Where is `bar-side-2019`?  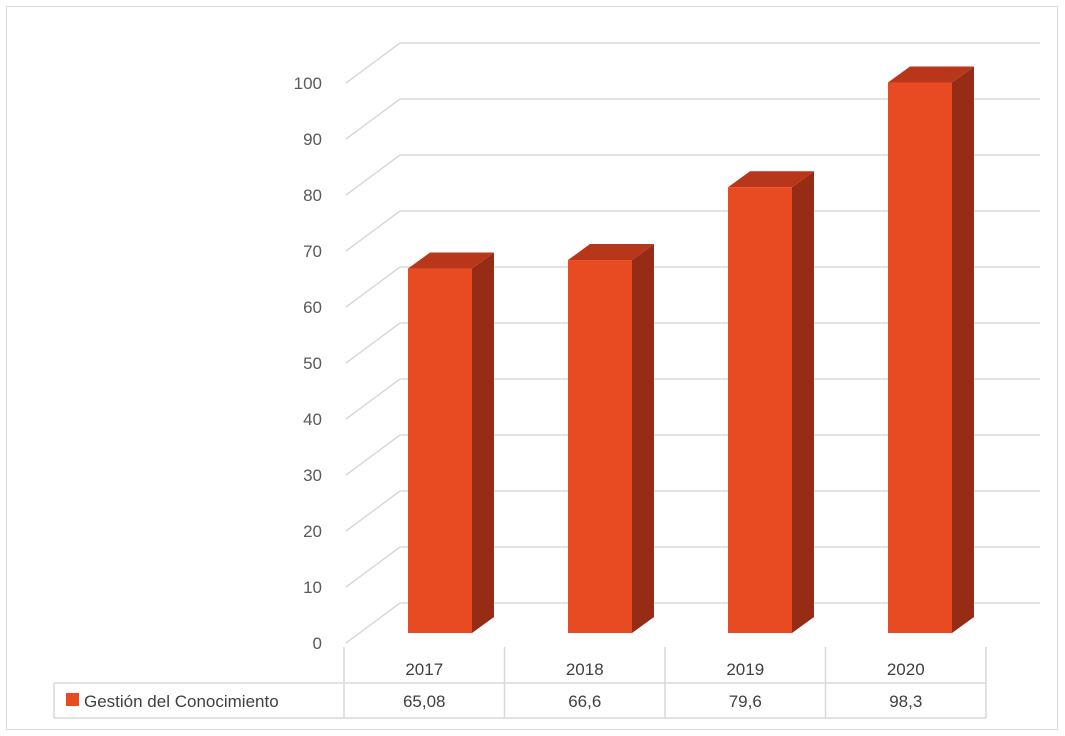 bar-side-2019 is located at coordinates (803, 402).